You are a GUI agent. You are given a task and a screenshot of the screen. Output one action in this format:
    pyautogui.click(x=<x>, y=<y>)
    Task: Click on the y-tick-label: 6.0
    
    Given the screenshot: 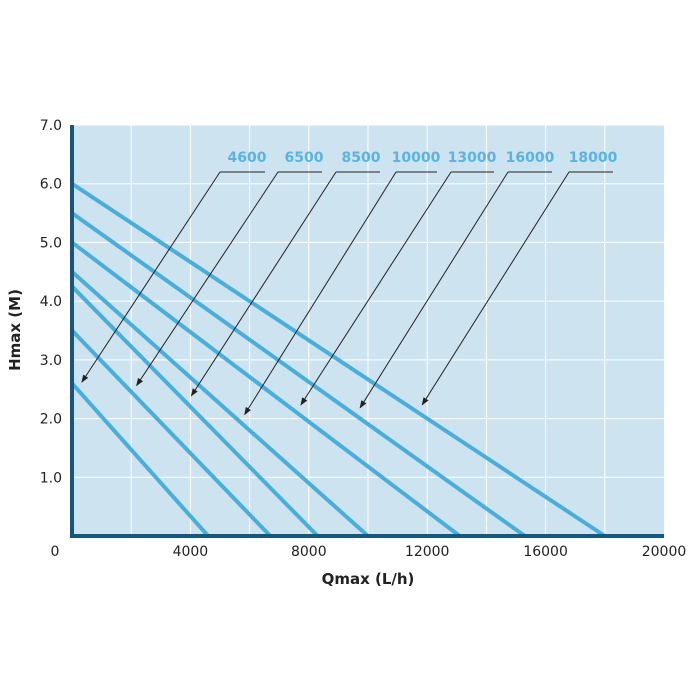 What is the action you would take?
    pyautogui.click(x=51, y=185)
    